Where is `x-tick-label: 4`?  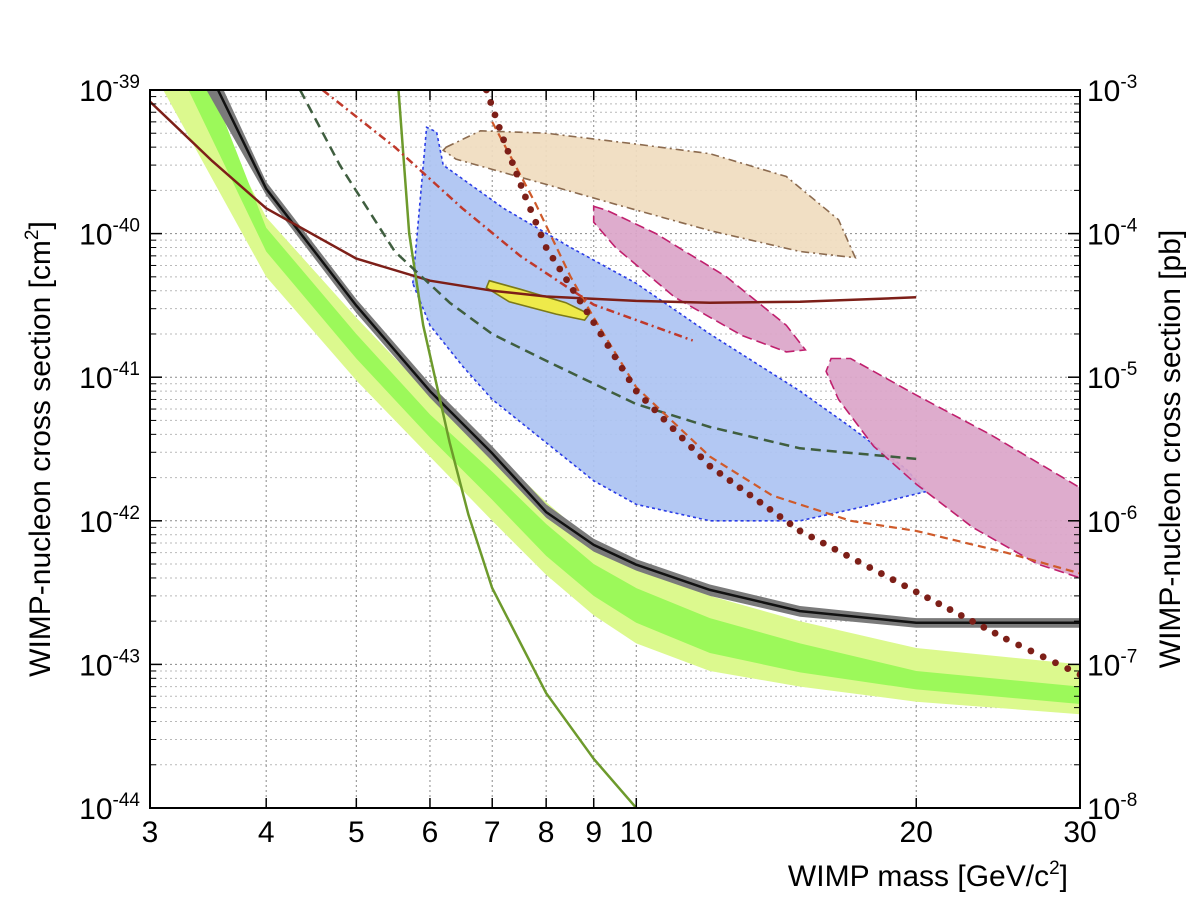
x-tick-label: 4 is located at coordinates (266, 832).